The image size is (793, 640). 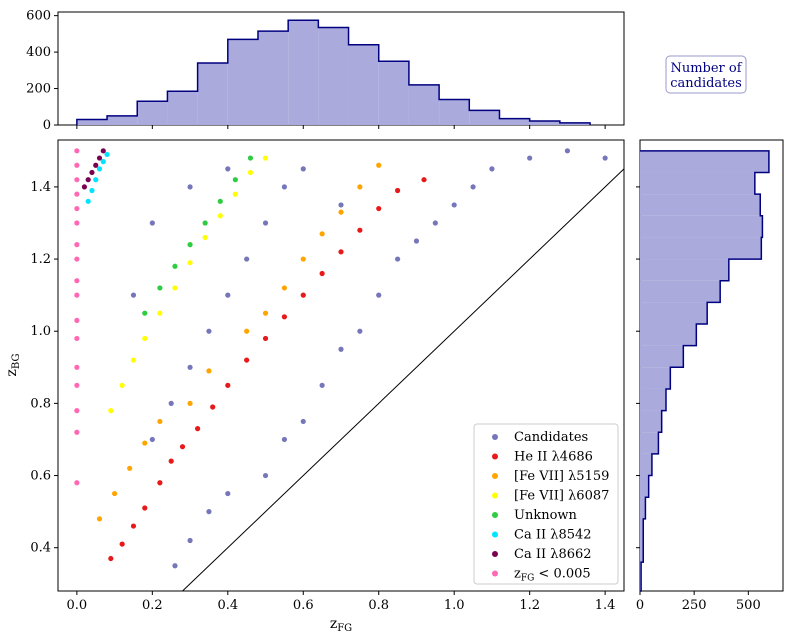 What do you see at coordinates (40, 331) in the screenshot?
I see `y-tick-label: 1.0` at bounding box center [40, 331].